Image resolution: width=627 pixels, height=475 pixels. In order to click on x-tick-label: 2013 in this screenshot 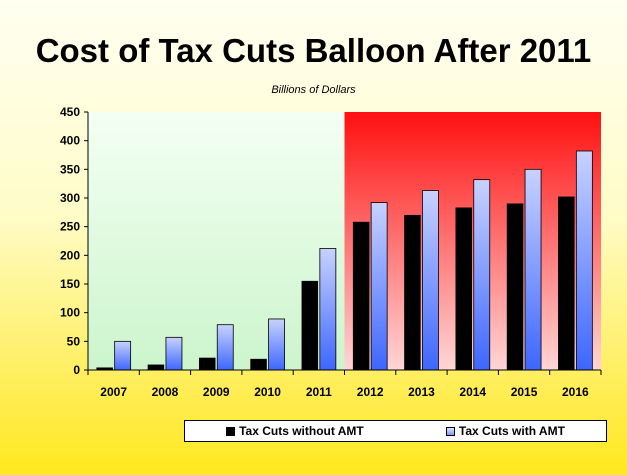, I will do `click(421, 392)`.